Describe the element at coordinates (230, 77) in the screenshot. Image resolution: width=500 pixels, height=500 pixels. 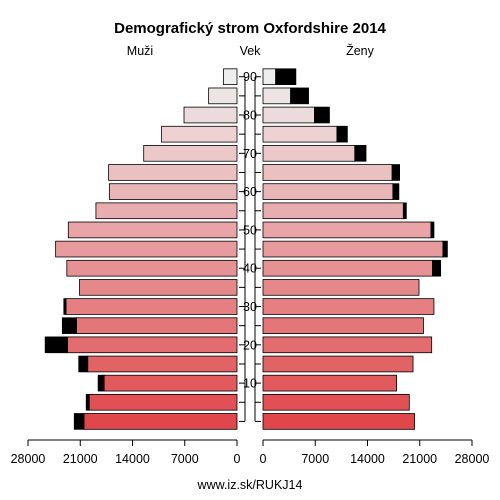
I see `male-bar-90+` at that location.